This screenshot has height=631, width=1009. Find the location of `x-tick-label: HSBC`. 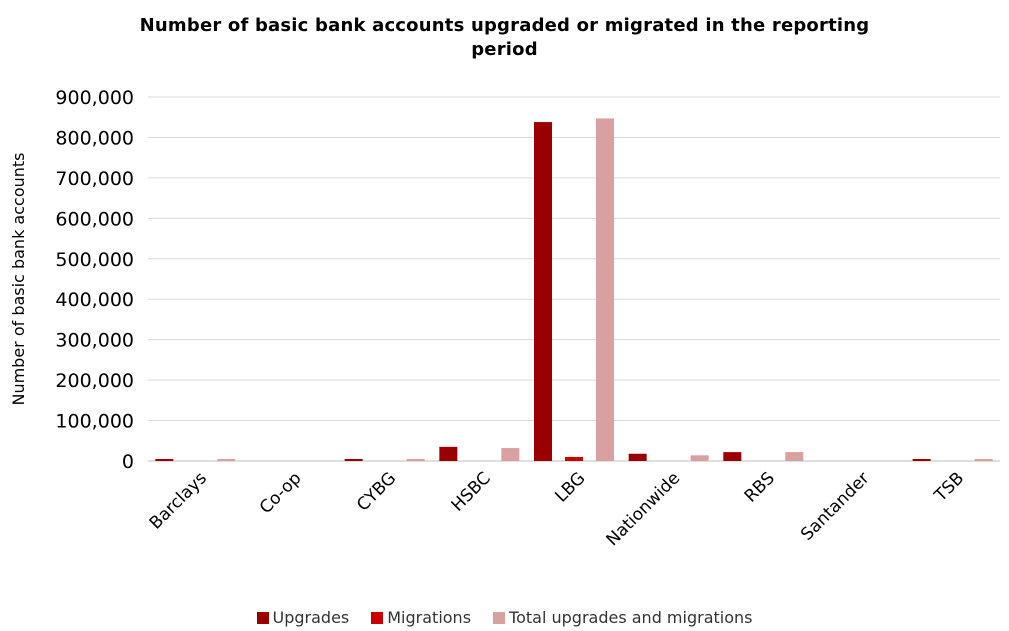

x-tick-label: HSBC is located at coordinates (471, 491).